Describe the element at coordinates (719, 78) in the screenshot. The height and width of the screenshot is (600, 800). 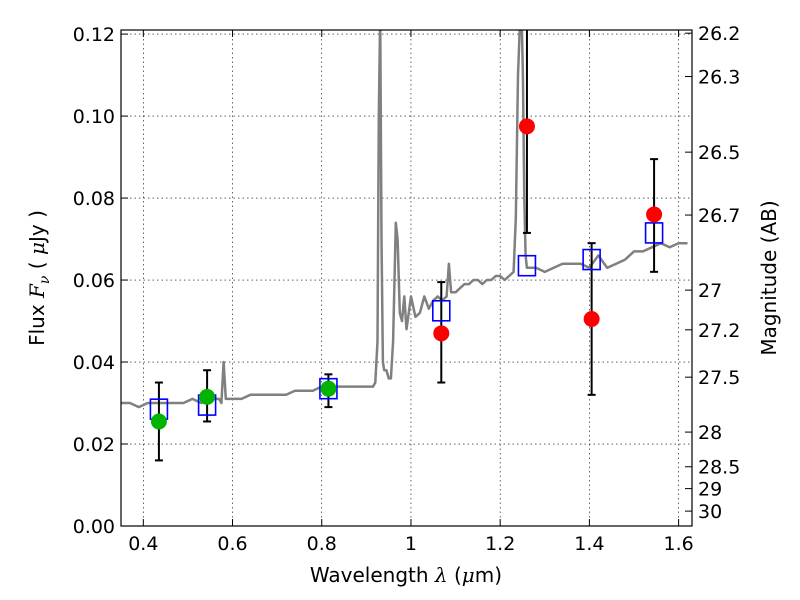
I see `y2-tick-label: 26.3` at that location.